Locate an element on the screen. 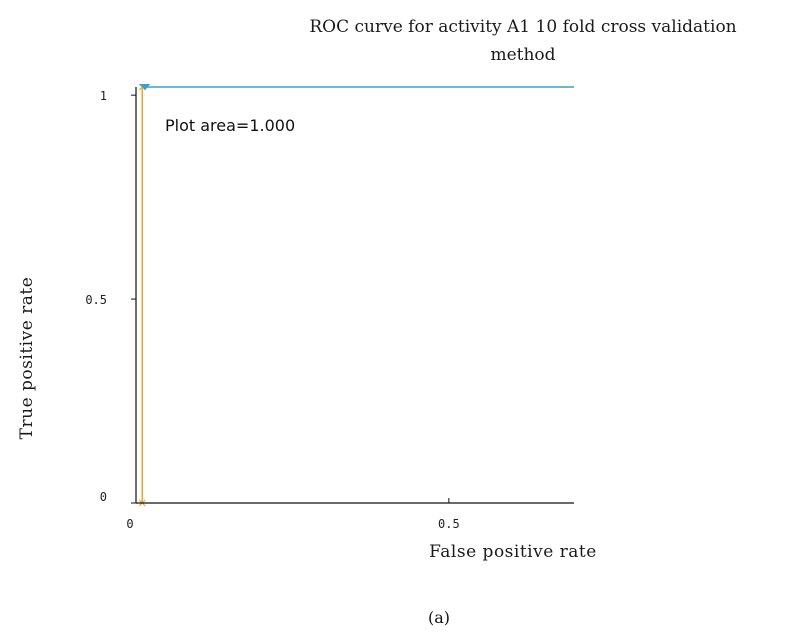  y-tick-label-1: 0.5 is located at coordinates (96, 300).